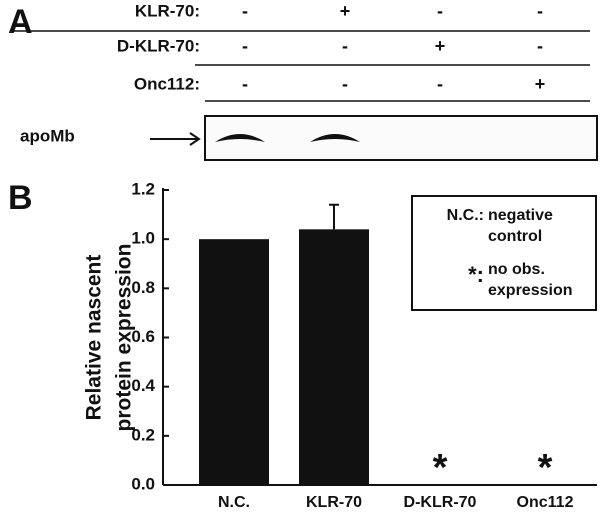 Image resolution: width=600 pixels, height=513 pixels. Describe the element at coordinates (124, 338) in the screenshot. I see `y-axis-label: protein expression` at that location.